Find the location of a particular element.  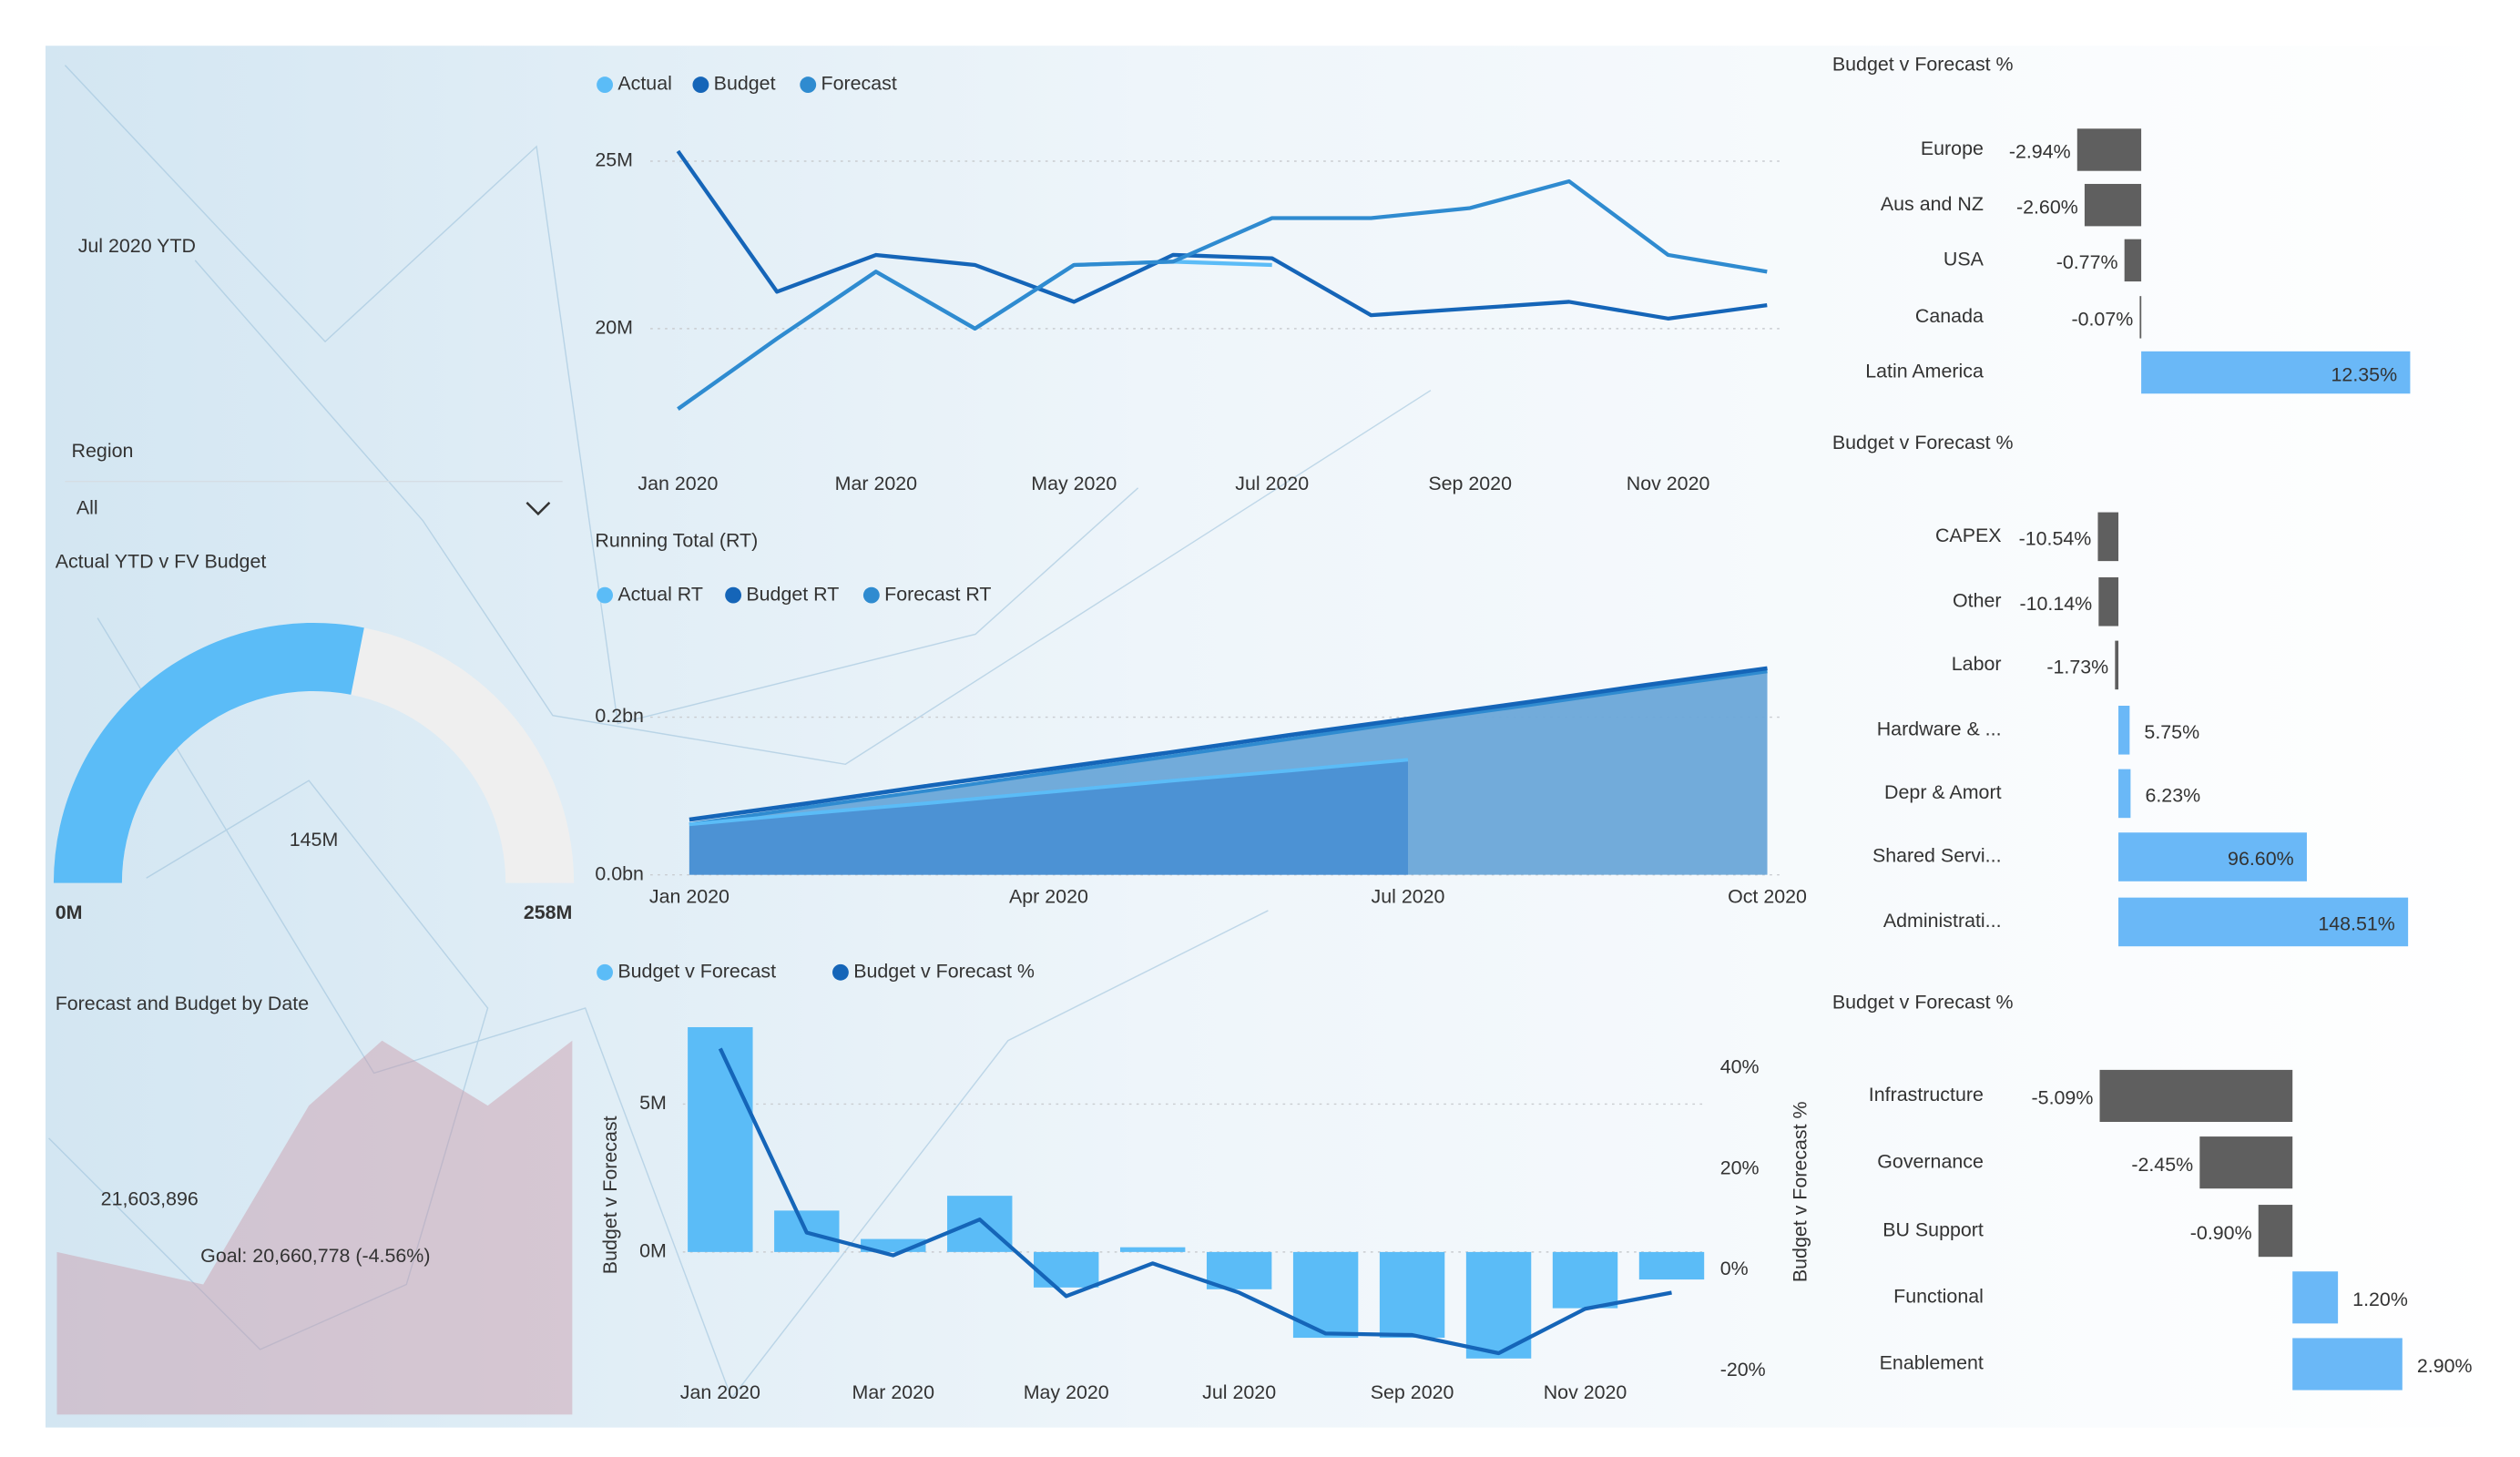

legend-label: Budget is located at coordinates (745, 84).